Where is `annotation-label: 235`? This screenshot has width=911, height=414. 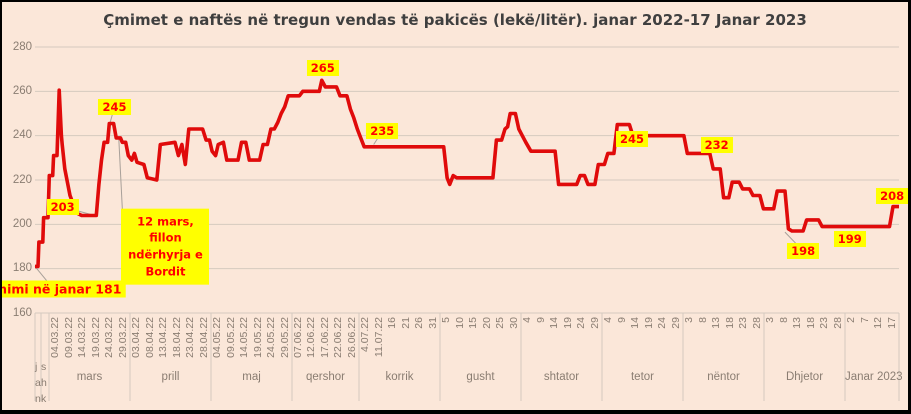
annotation-label: 235 is located at coordinates (382, 131).